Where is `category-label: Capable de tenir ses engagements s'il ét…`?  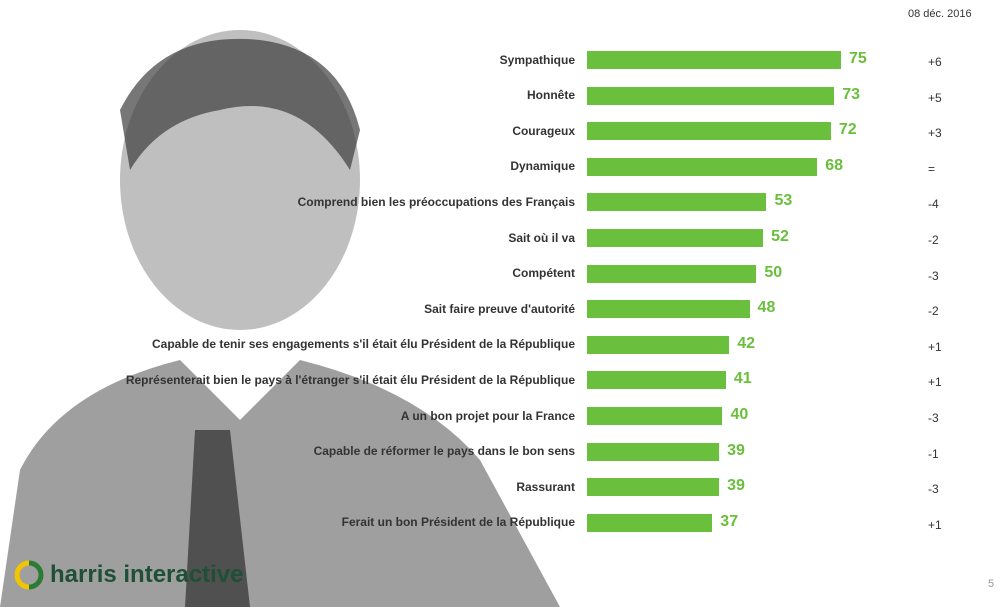
category-label: Capable de tenir ses engagements s'il ét… is located at coordinates (363, 344).